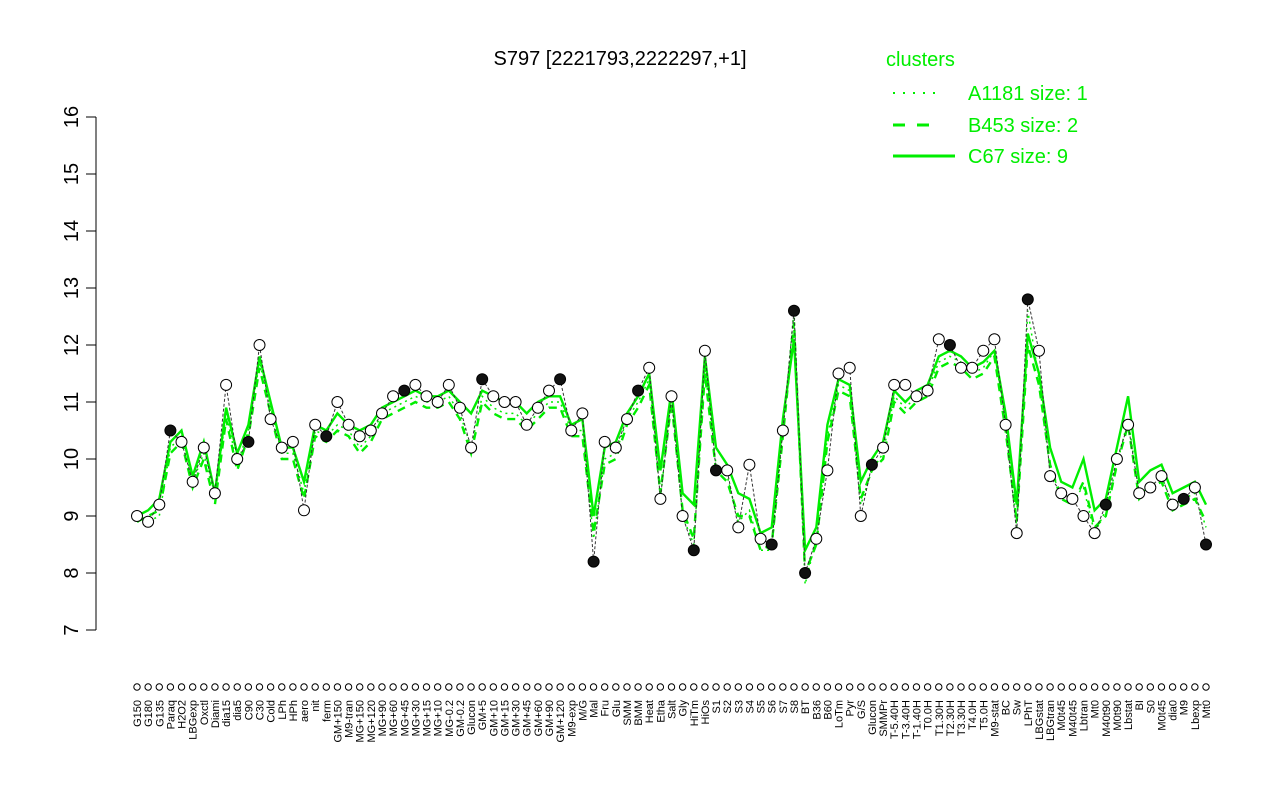  I want to click on x-tick-label: G150, so click(138, 713).